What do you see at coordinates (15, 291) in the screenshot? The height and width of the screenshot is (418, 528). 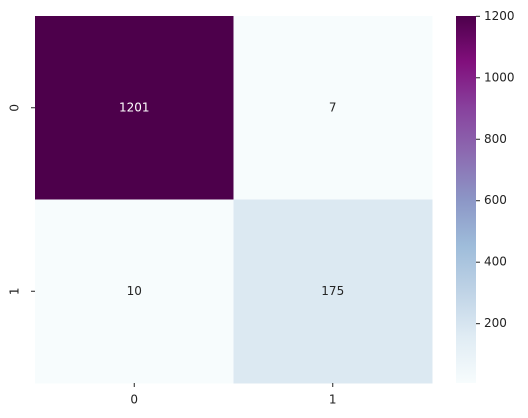 I see `y-tick-label: 1` at bounding box center [15, 291].